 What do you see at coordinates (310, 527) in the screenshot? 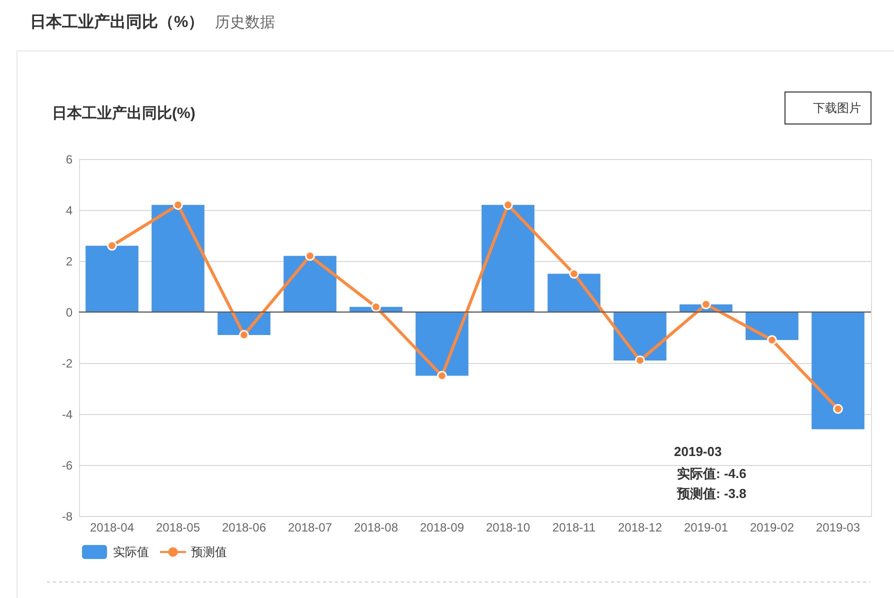
I see `x-tick-label: 2018-07` at bounding box center [310, 527].